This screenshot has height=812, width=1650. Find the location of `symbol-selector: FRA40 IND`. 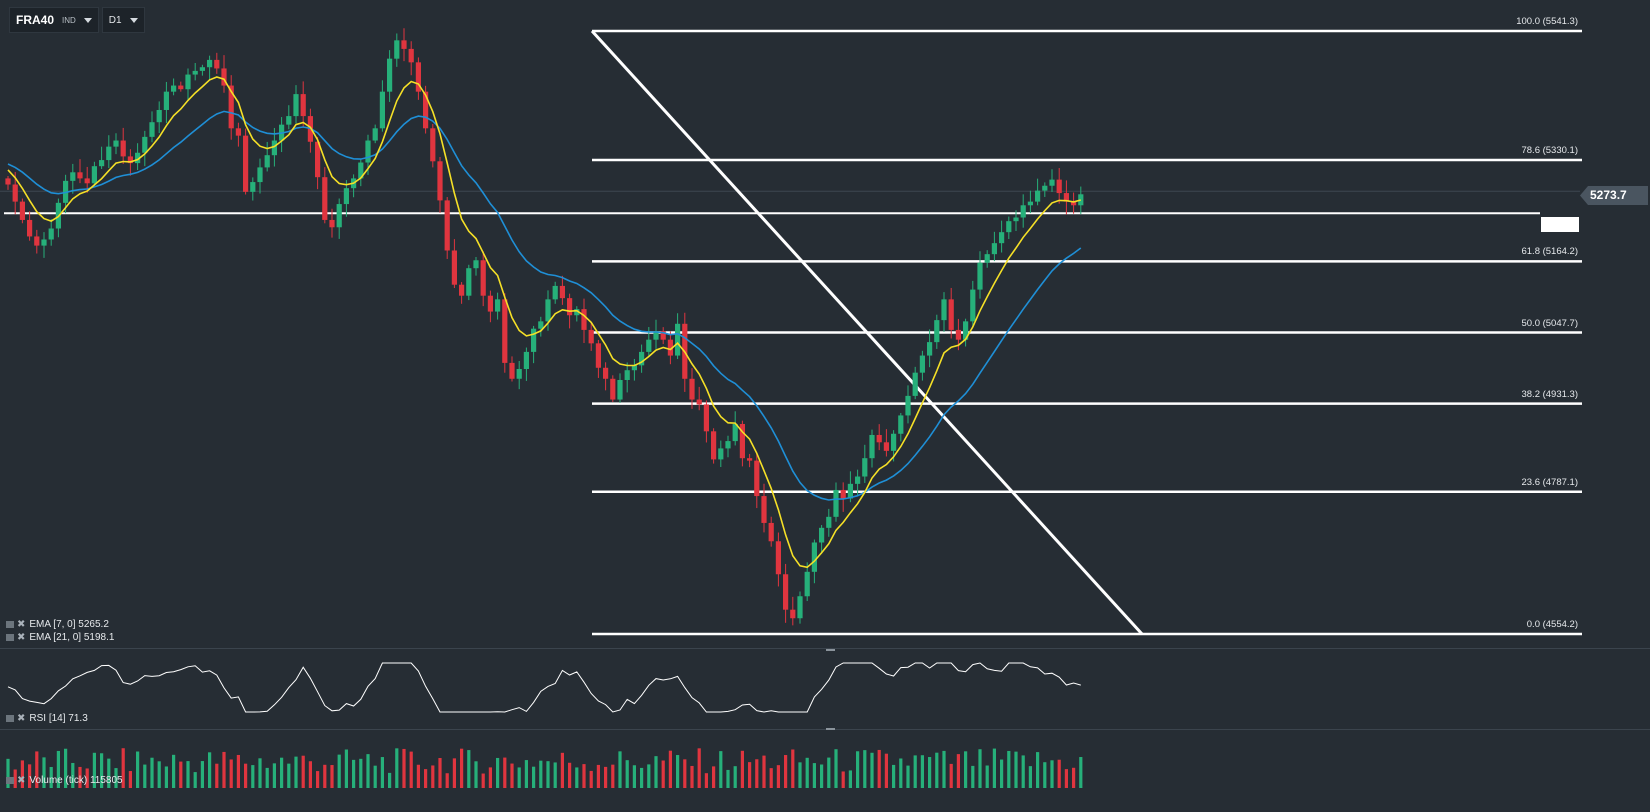

symbol-selector: FRA40 IND is located at coordinates (54, 20).